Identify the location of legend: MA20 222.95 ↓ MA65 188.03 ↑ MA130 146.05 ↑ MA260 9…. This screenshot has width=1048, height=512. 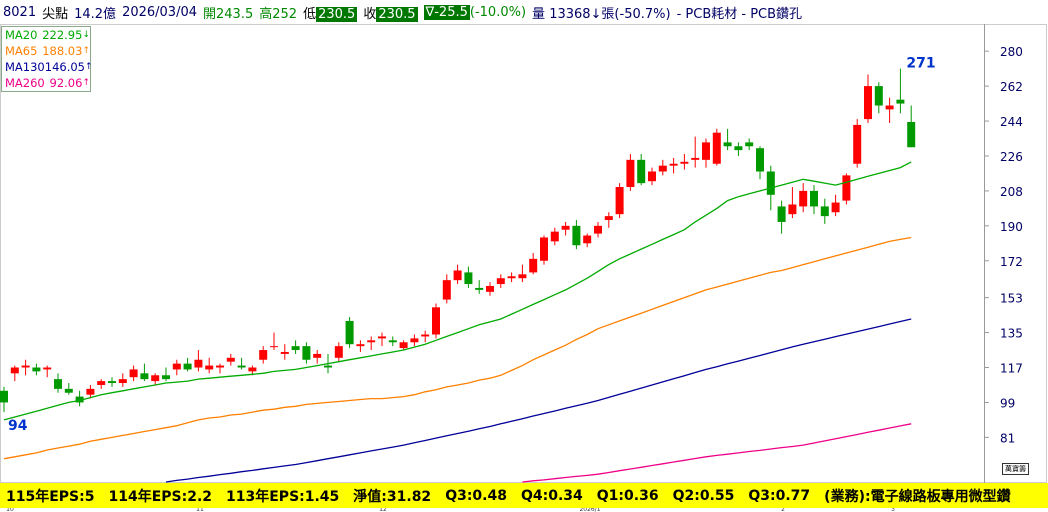
(47, 59).